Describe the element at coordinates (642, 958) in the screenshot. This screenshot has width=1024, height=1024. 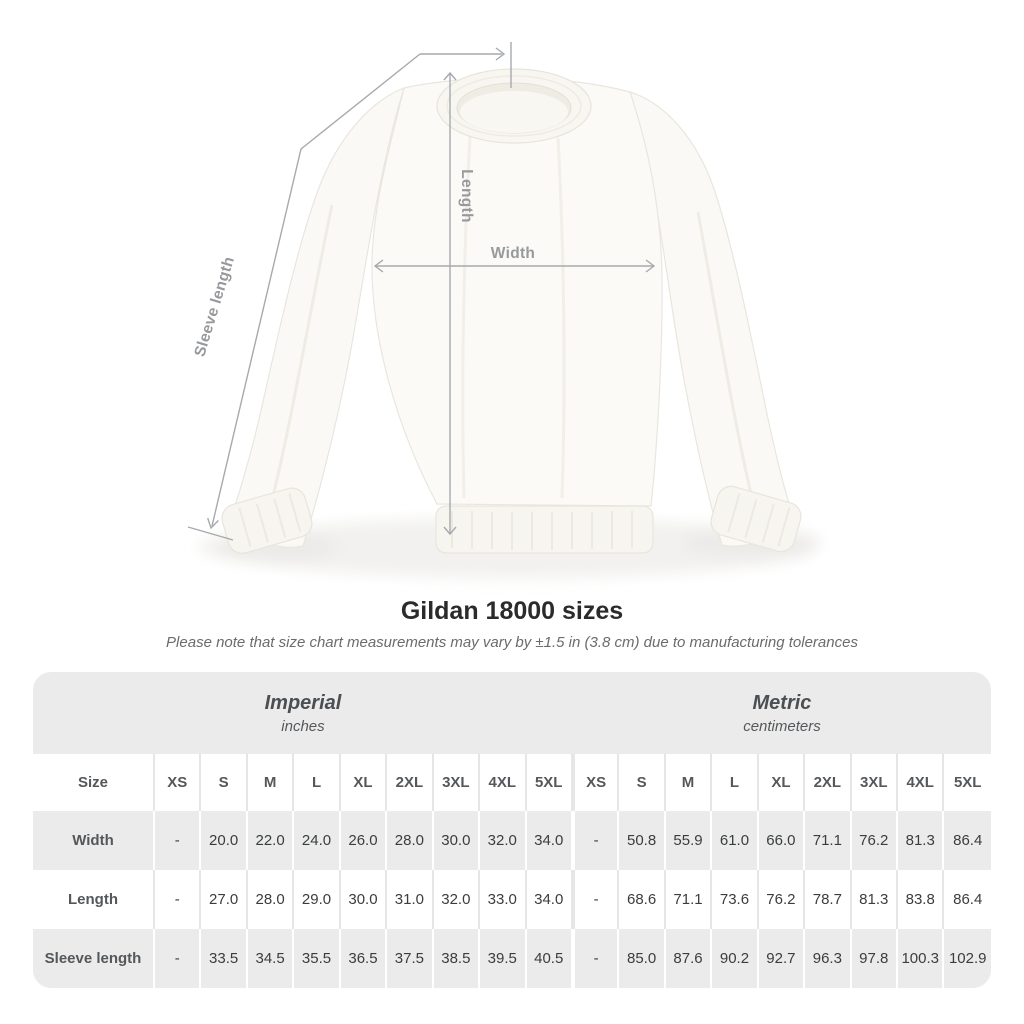
I see `metric-value-cell: 85.0` at that location.